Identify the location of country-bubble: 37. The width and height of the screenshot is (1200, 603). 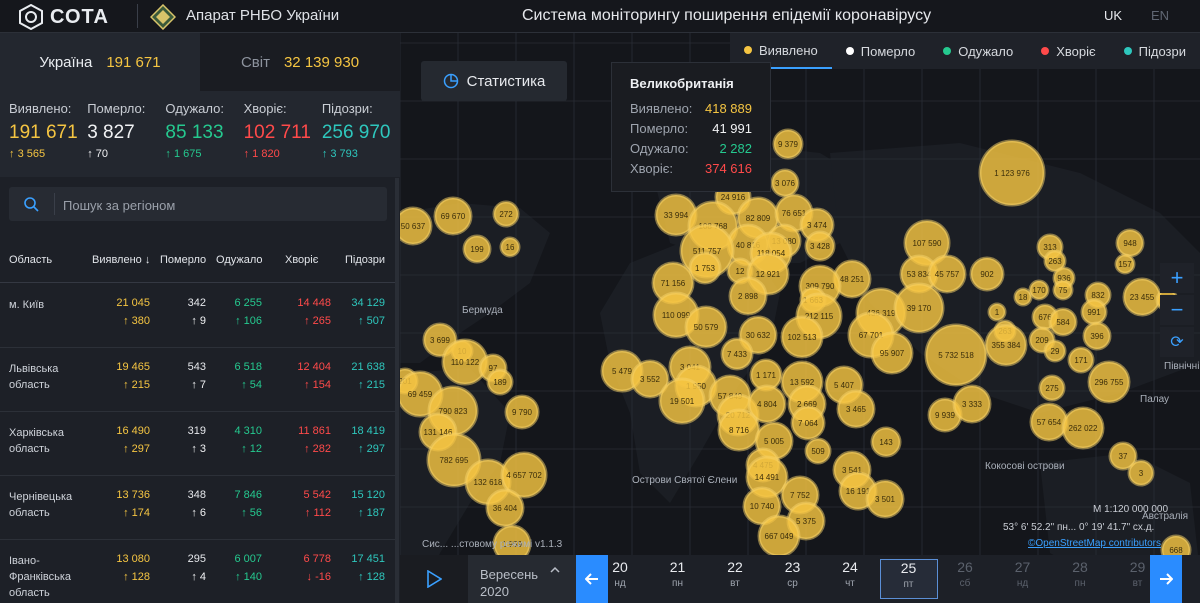
(1123, 456).